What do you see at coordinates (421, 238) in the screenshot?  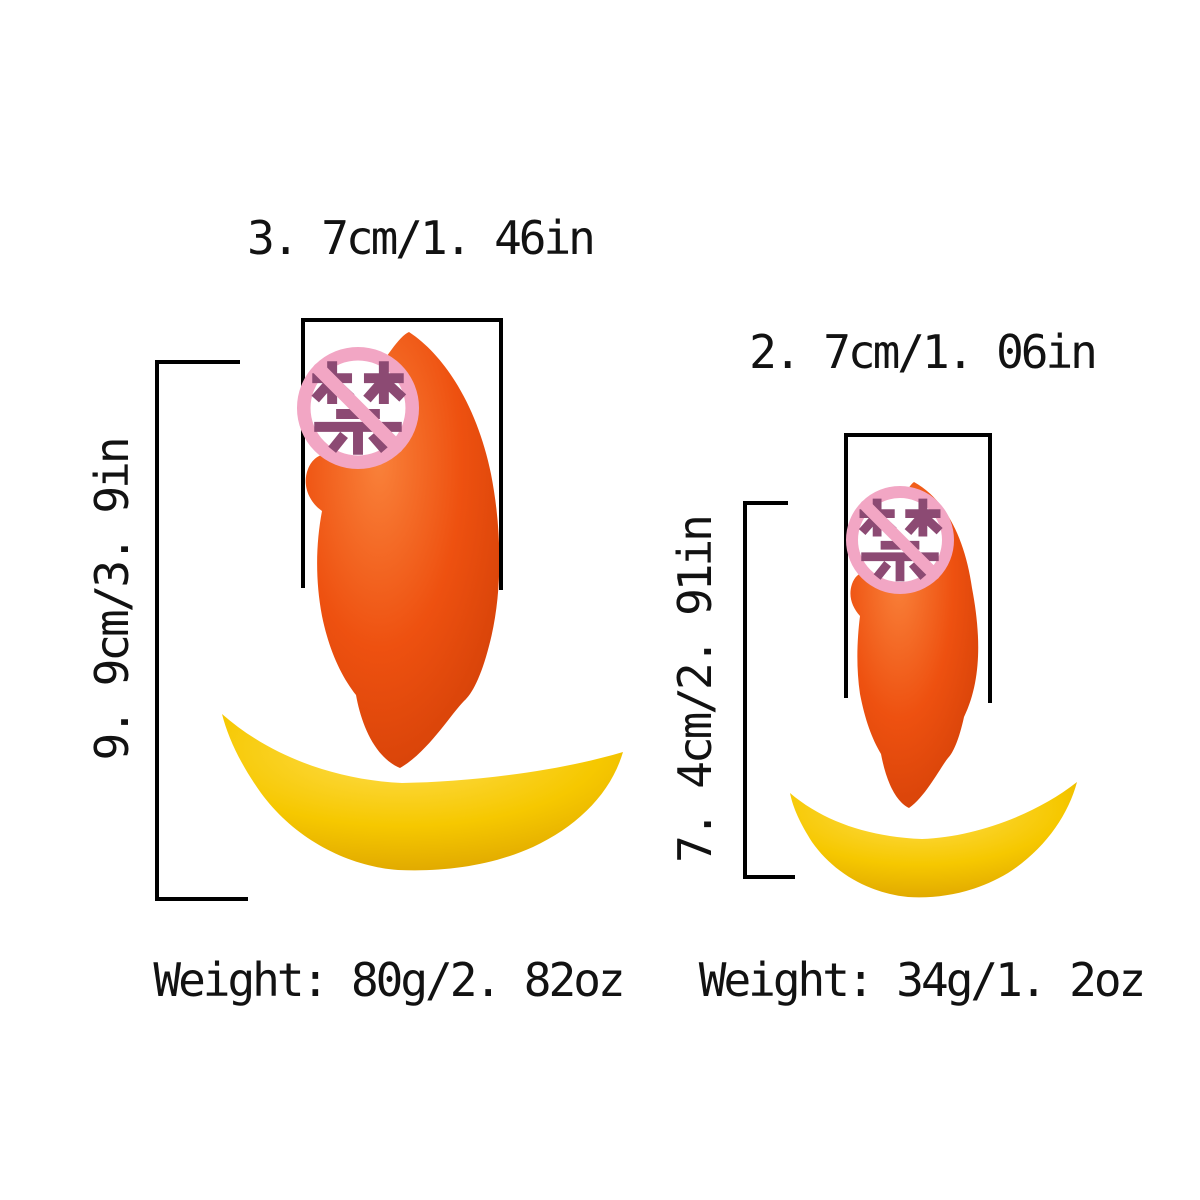 I see `width-label-large: 3. 7cm/1. 46in` at bounding box center [421, 238].